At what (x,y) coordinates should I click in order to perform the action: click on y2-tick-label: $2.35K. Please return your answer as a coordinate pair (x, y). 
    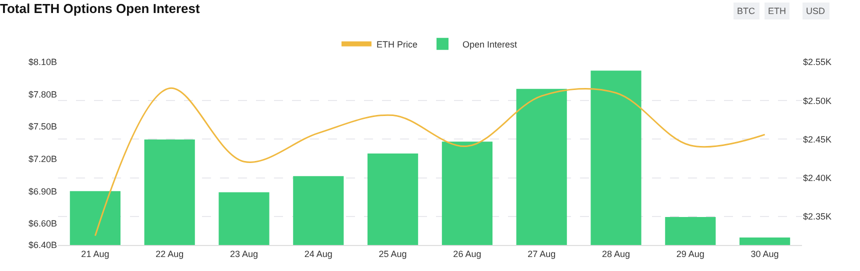
    Looking at the image, I should click on (817, 217).